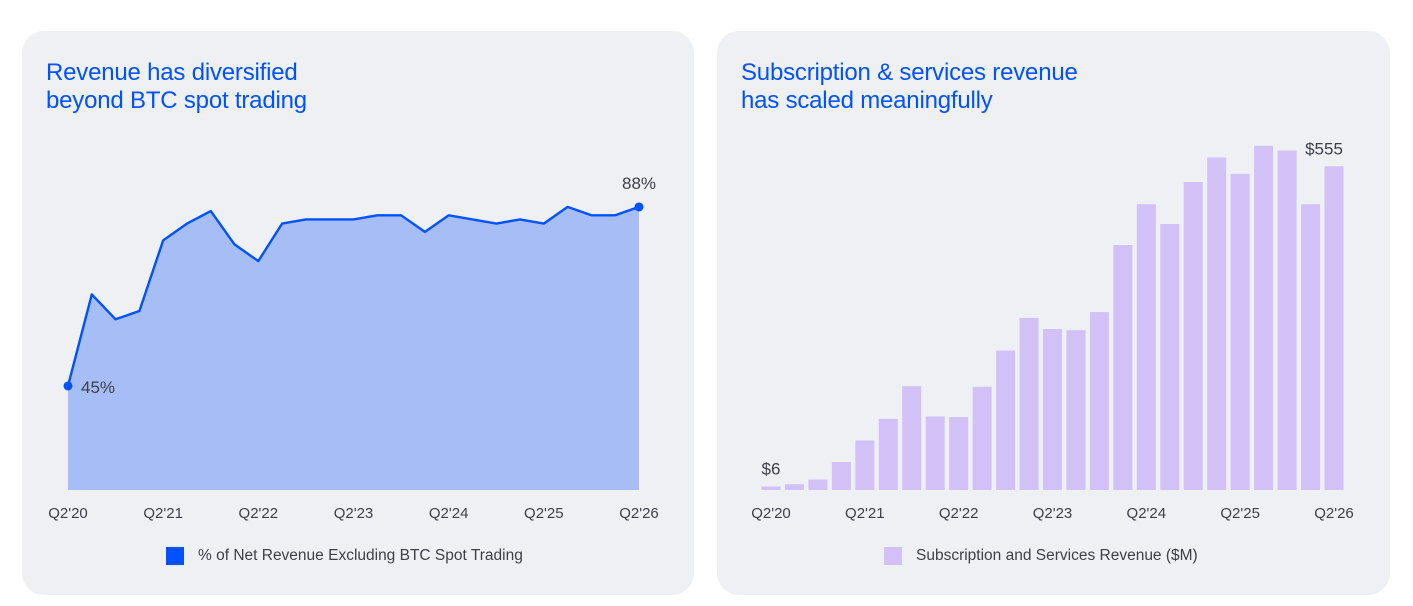 The height and width of the screenshot is (606, 1413). Describe the element at coordinates (353, 296) in the screenshot. I see `series-line` at that location.